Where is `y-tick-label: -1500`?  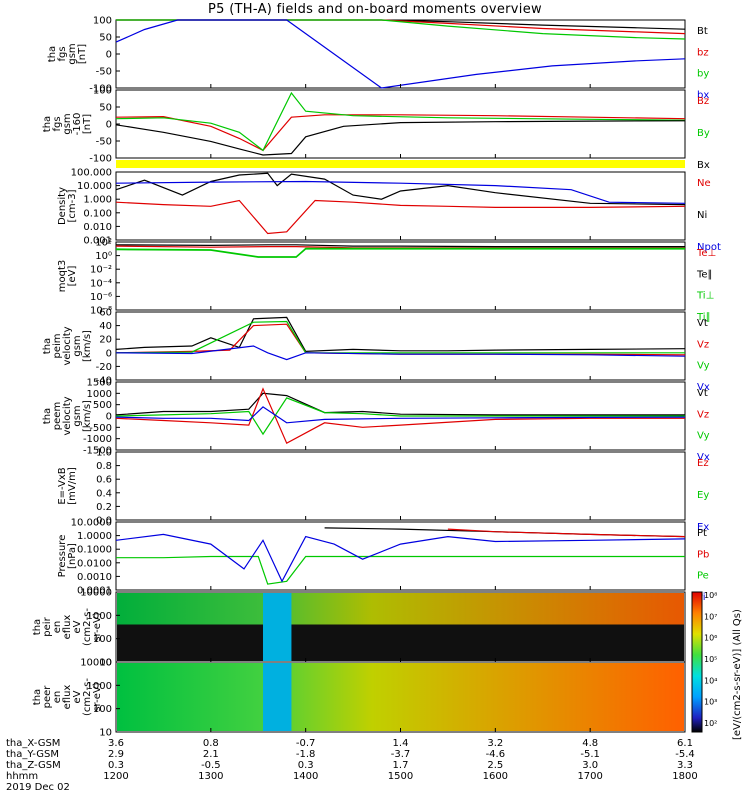 y-tick-label: -1500 is located at coordinates (97, 451).